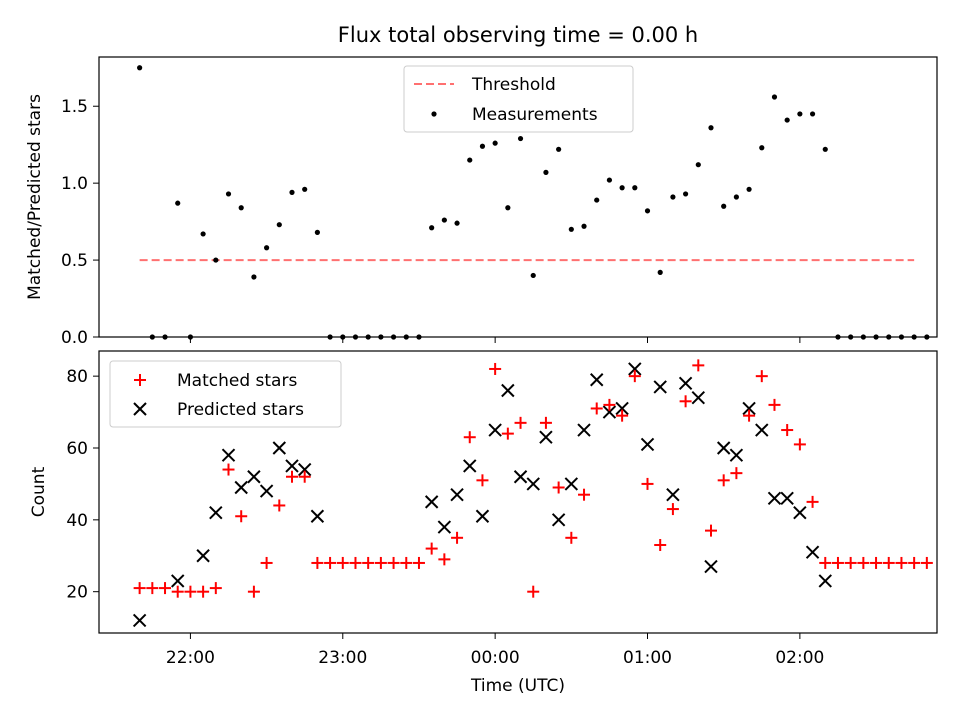  Describe the element at coordinates (518, 99) in the screenshot. I see `top-legend: Threshold Measurements` at that location.